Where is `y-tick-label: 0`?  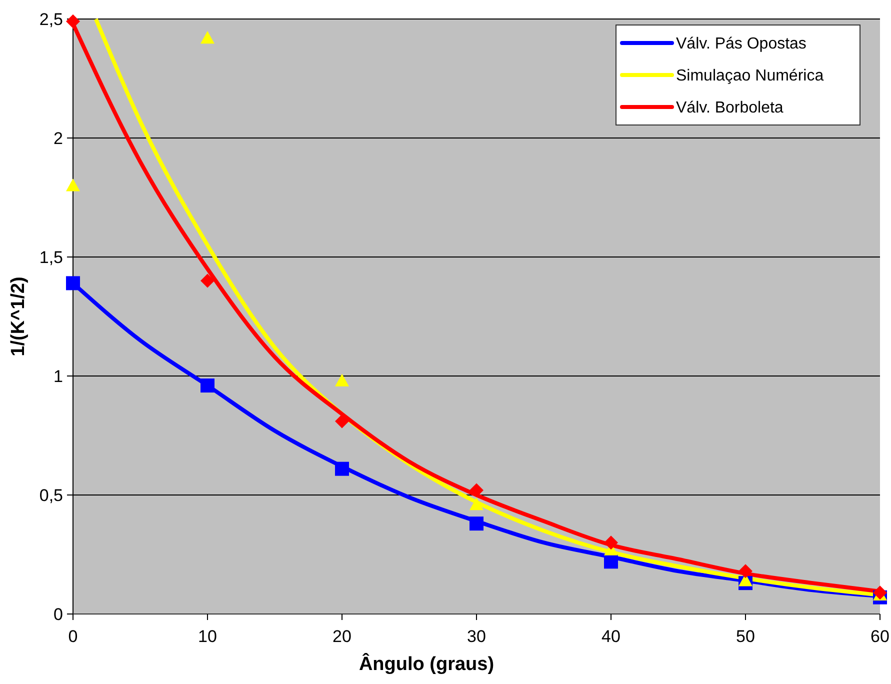
y-tick-label: 0 is located at coordinates (58, 614).